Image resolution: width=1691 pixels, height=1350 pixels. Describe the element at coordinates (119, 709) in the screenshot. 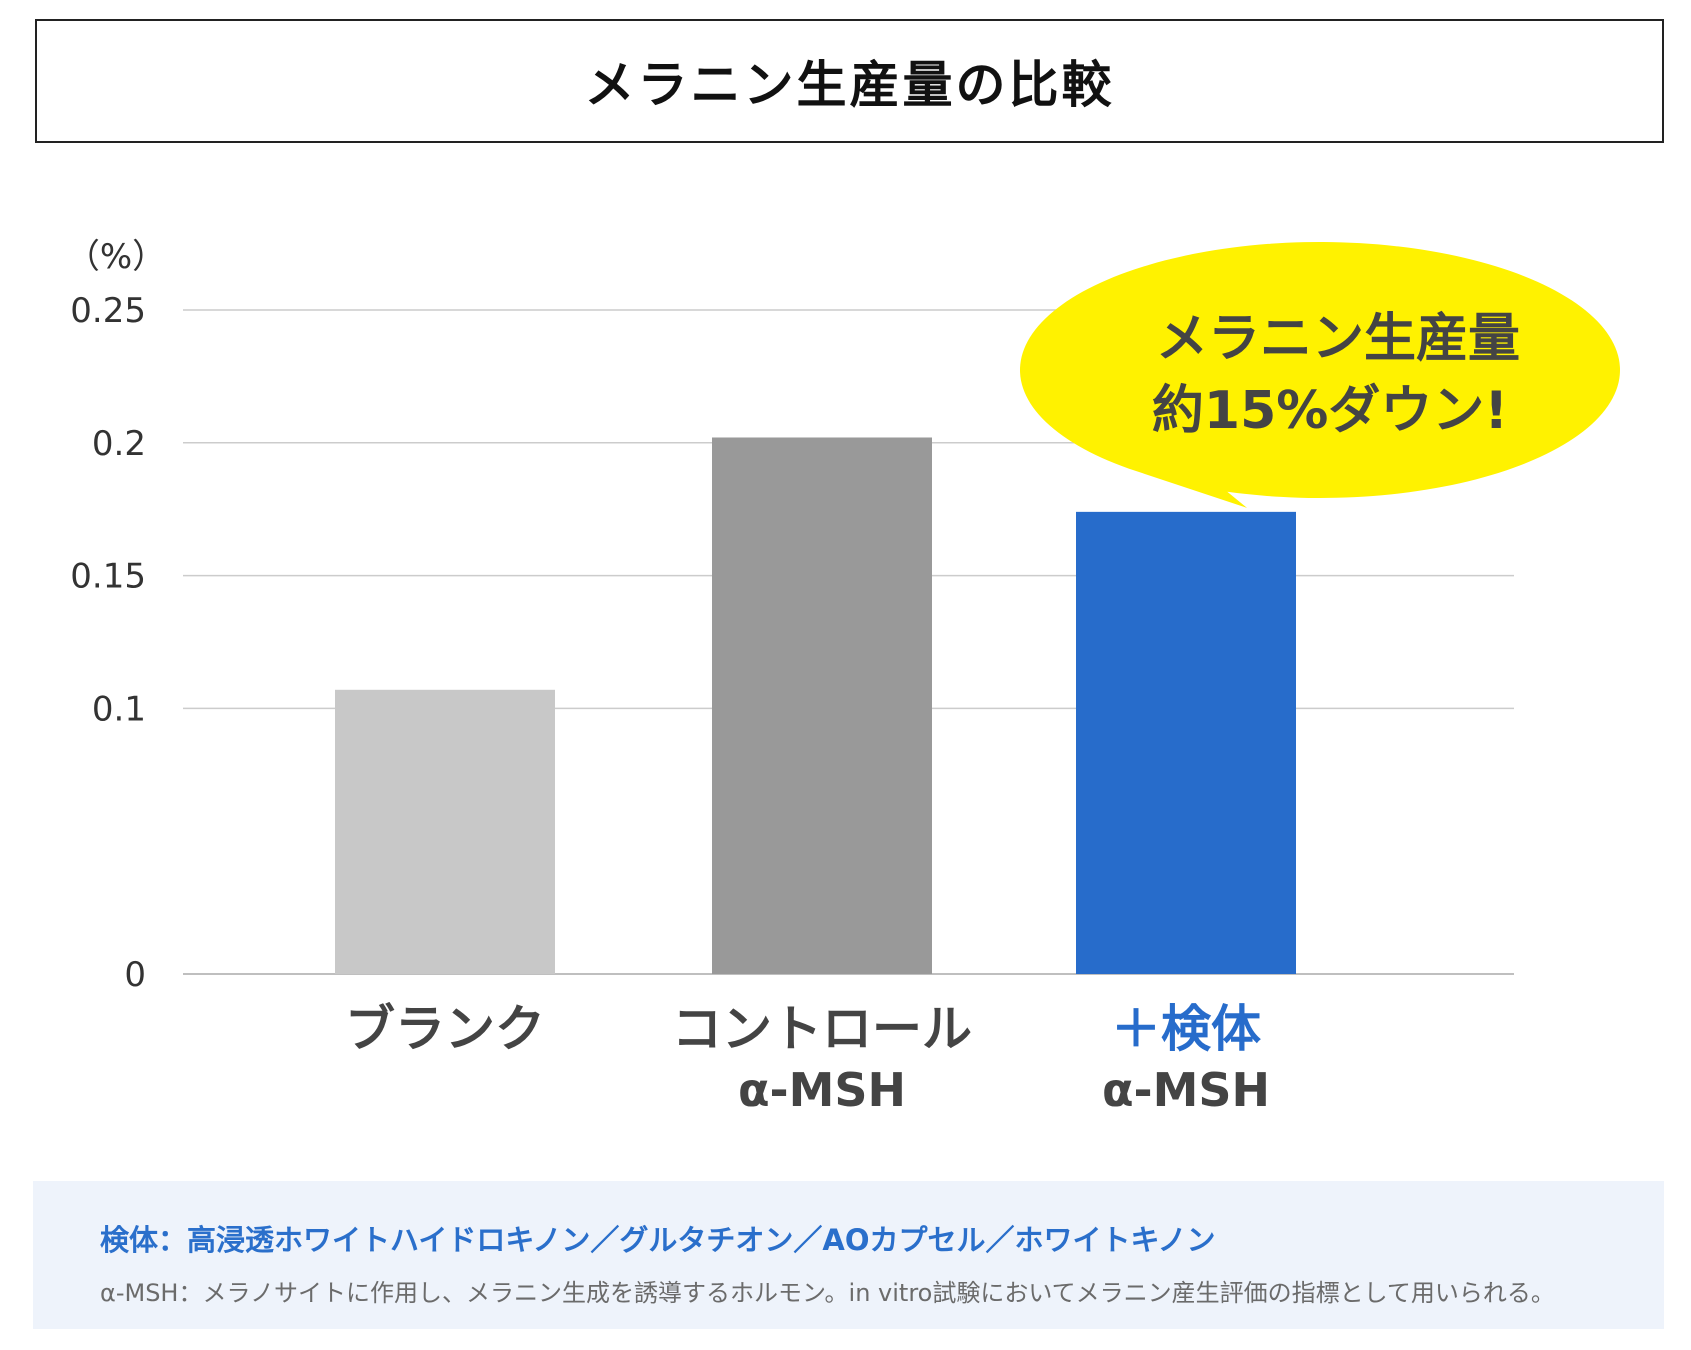

I see `y-tick-label: 0.1` at that location.